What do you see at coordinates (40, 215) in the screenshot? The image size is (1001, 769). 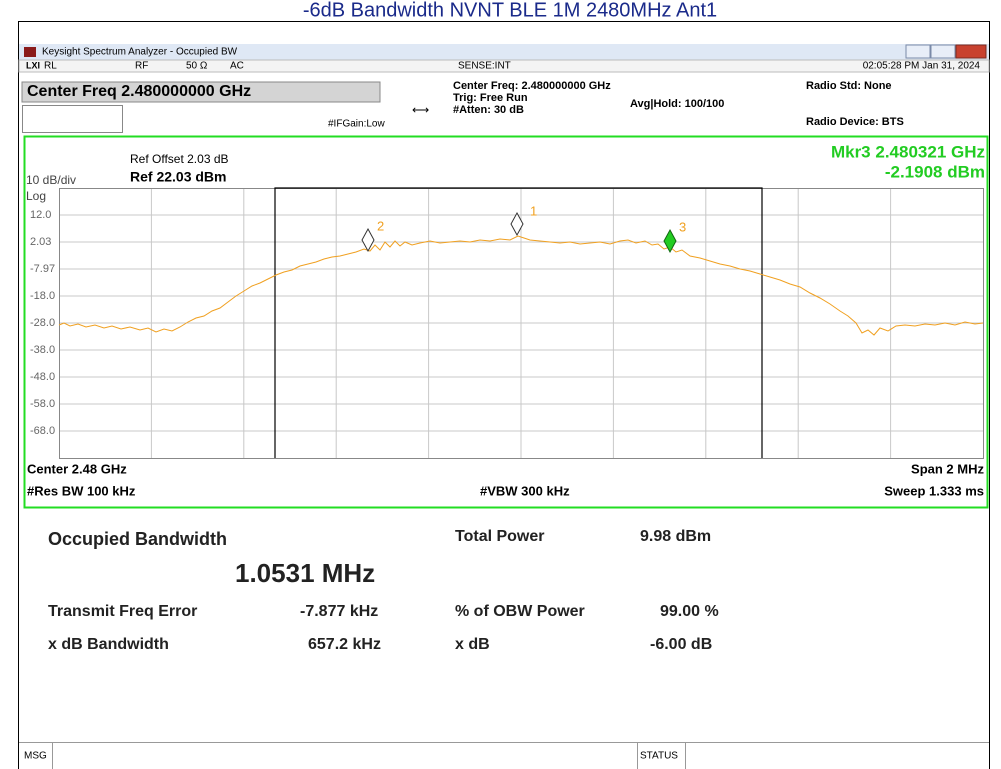 I see `y-tick-label: 12.0` at bounding box center [40, 215].